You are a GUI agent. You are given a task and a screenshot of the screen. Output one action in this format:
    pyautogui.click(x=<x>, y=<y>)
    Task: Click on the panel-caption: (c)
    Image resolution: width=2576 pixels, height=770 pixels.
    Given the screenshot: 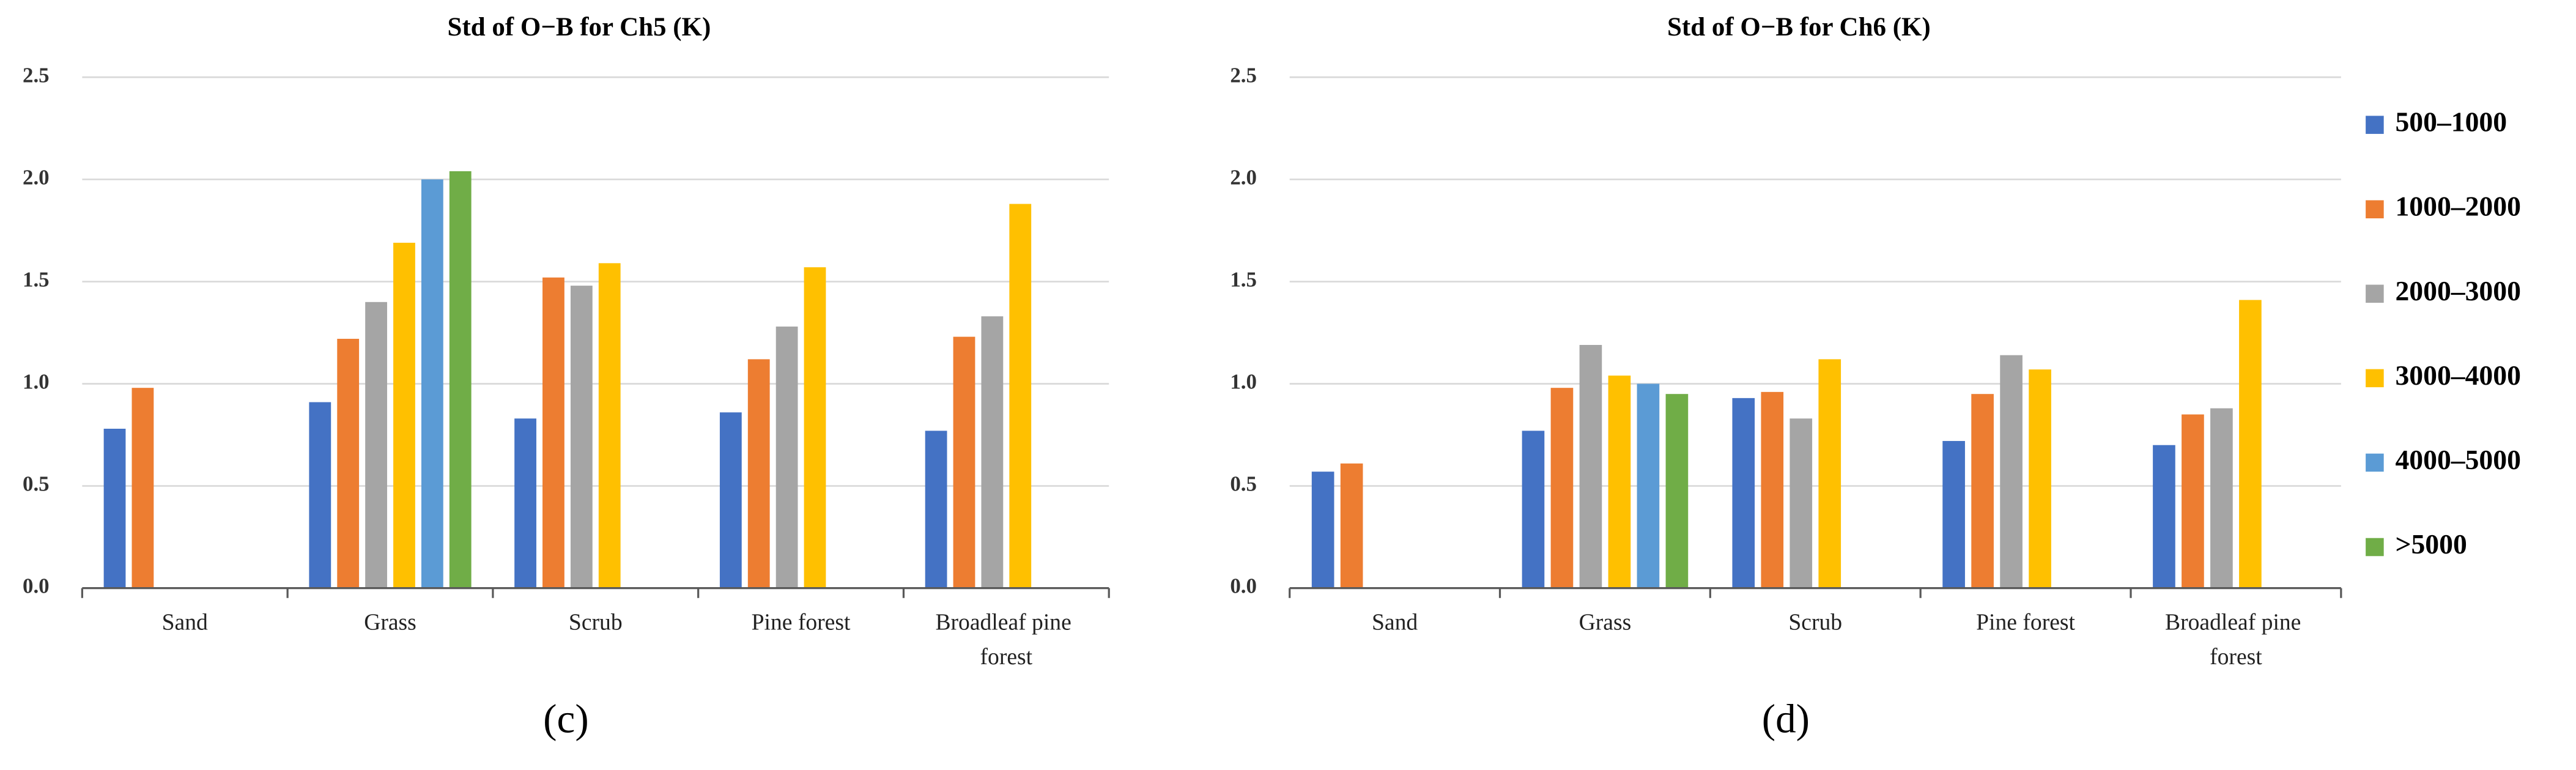 What is the action you would take?
    pyautogui.click(x=566, y=718)
    